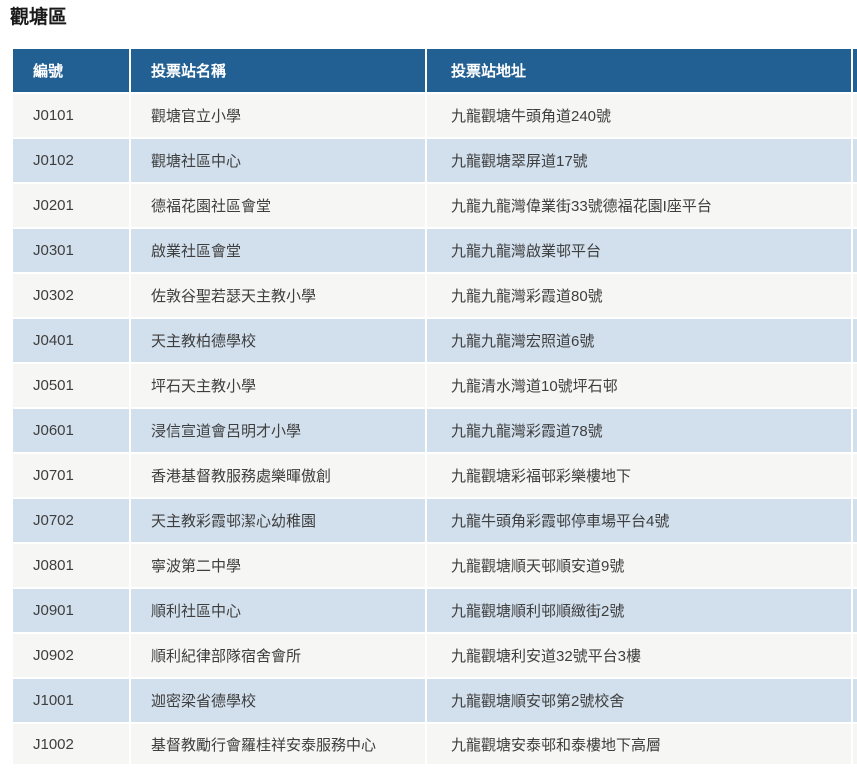 This screenshot has width=857, height=768. What do you see at coordinates (72, 431) in the screenshot?
I see `cell-code: J0601` at bounding box center [72, 431].